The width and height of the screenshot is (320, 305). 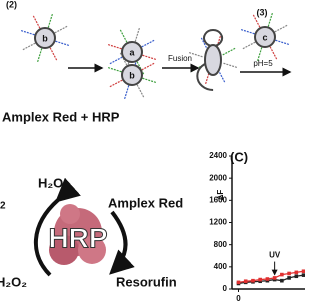 I want to click on x-tick-label: 0, so click(x=238, y=298).